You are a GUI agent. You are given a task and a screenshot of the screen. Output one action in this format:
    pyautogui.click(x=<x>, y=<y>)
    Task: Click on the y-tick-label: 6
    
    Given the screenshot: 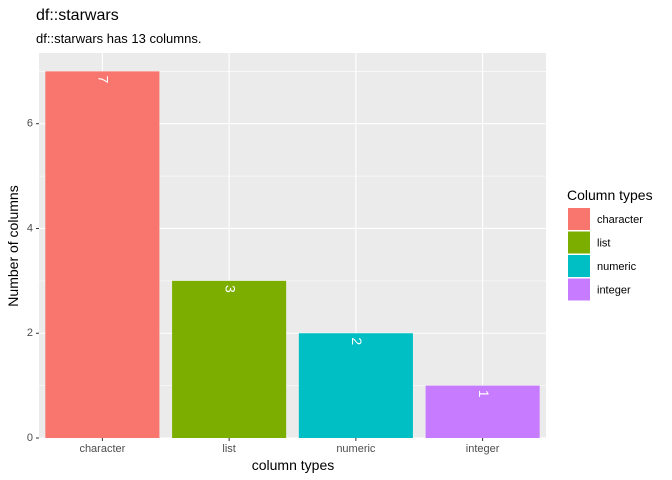 What is the action you would take?
    pyautogui.click(x=30, y=124)
    